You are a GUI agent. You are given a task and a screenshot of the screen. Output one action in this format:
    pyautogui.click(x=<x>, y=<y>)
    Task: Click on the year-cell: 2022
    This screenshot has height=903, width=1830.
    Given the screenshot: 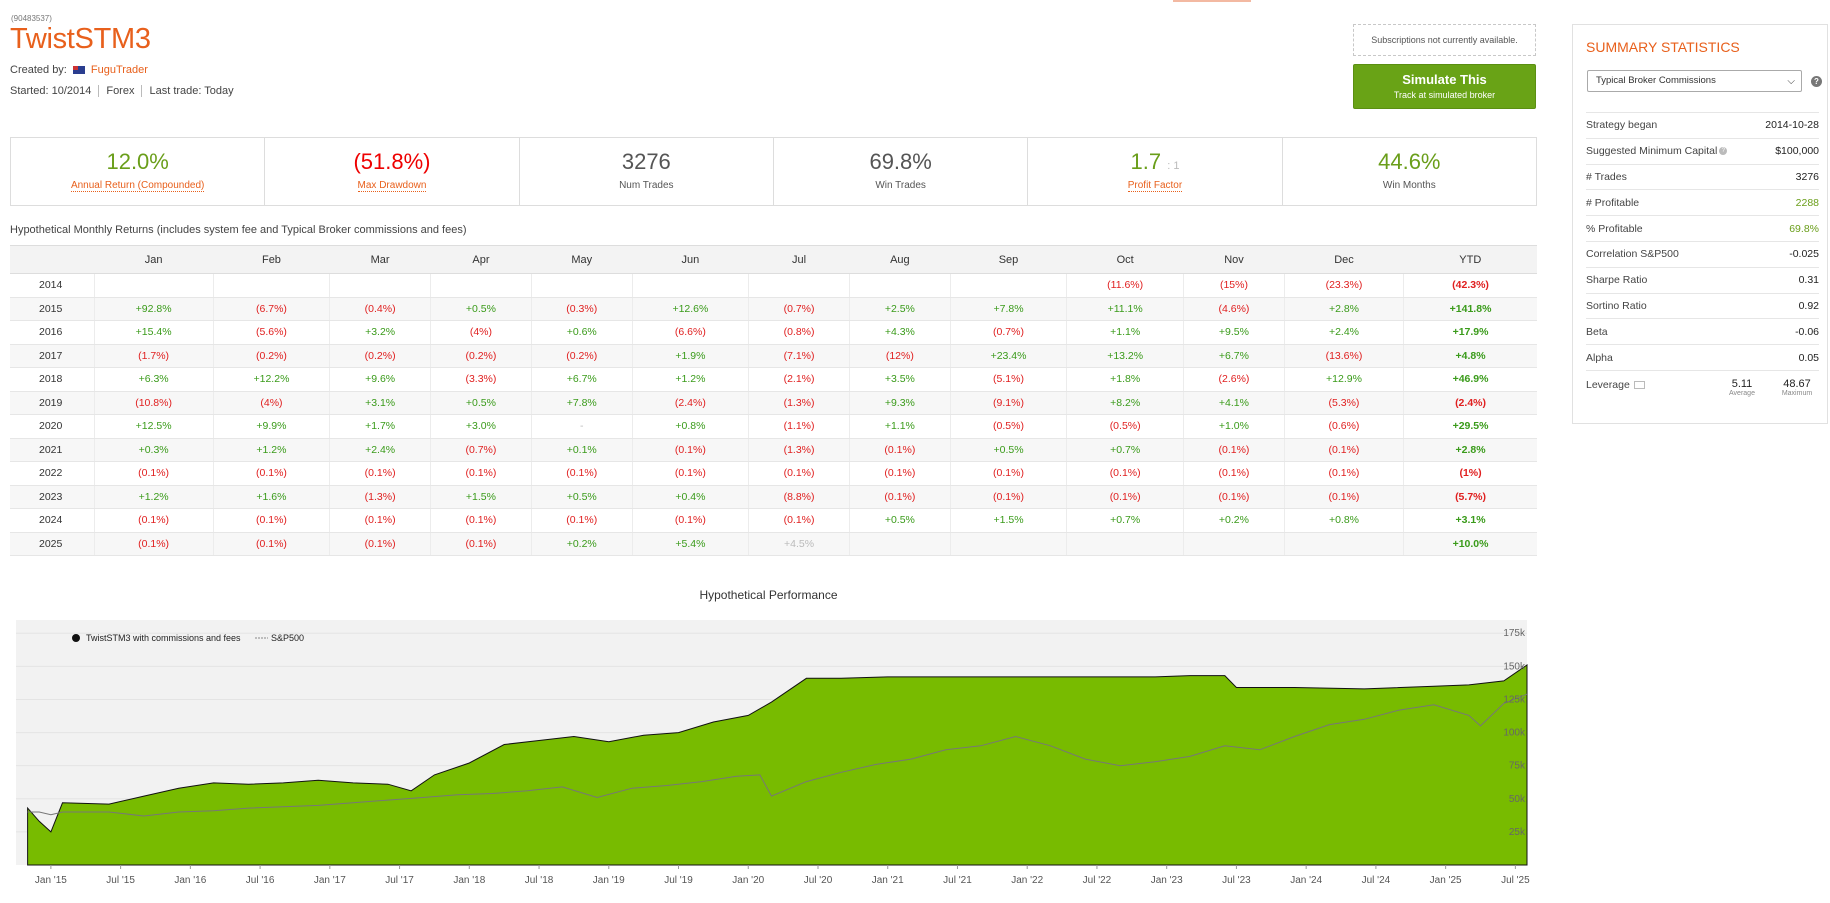 What is the action you would take?
    pyautogui.click(x=52, y=473)
    